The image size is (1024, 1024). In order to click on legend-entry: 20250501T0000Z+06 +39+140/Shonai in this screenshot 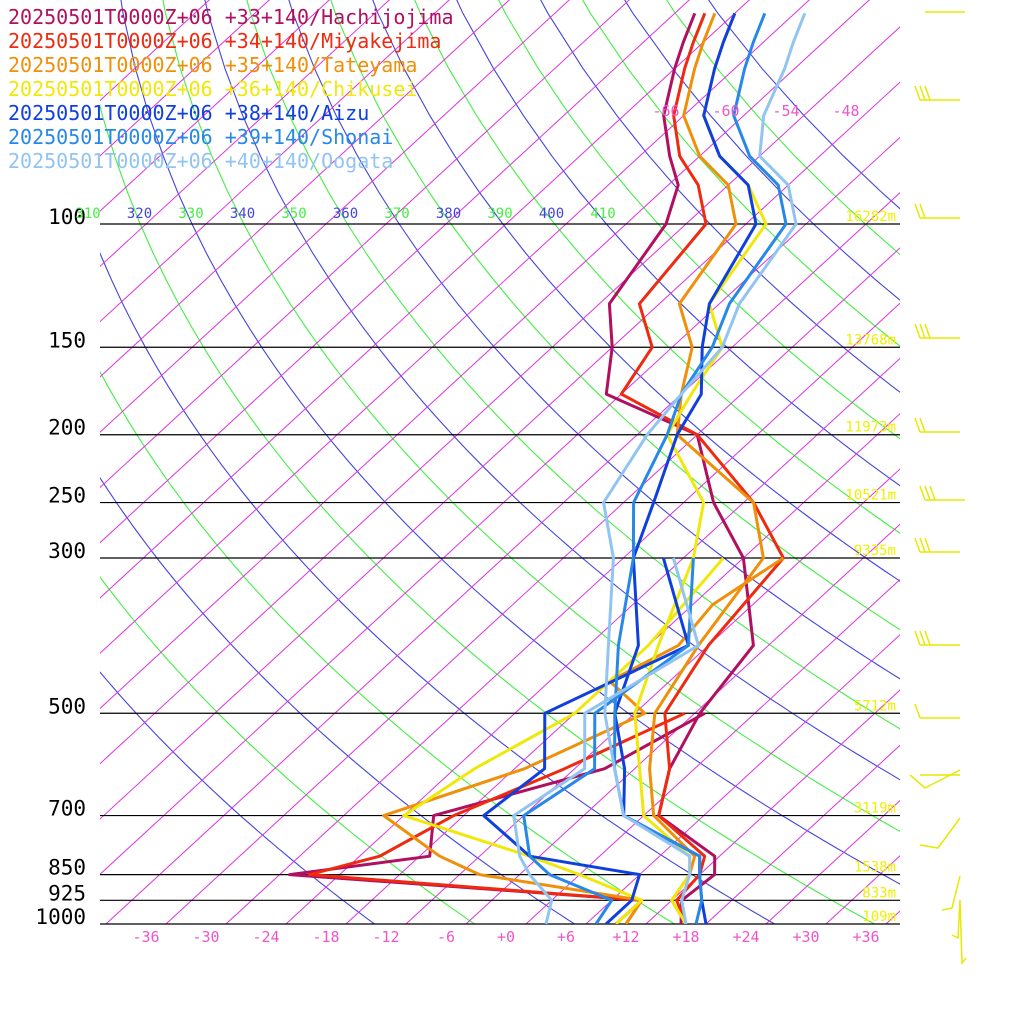, I will do `click(200, 137)`.